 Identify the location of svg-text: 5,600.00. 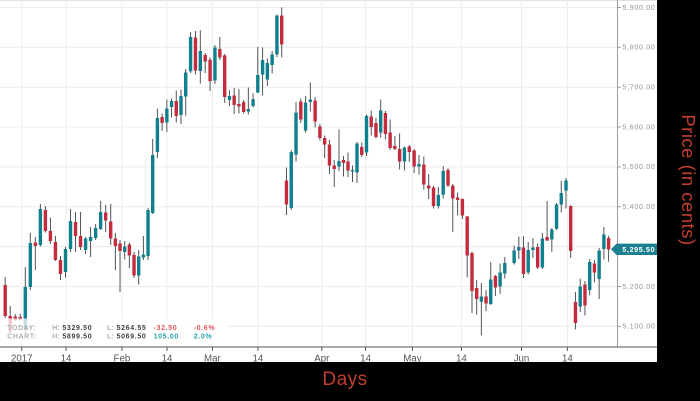
(639, 127).